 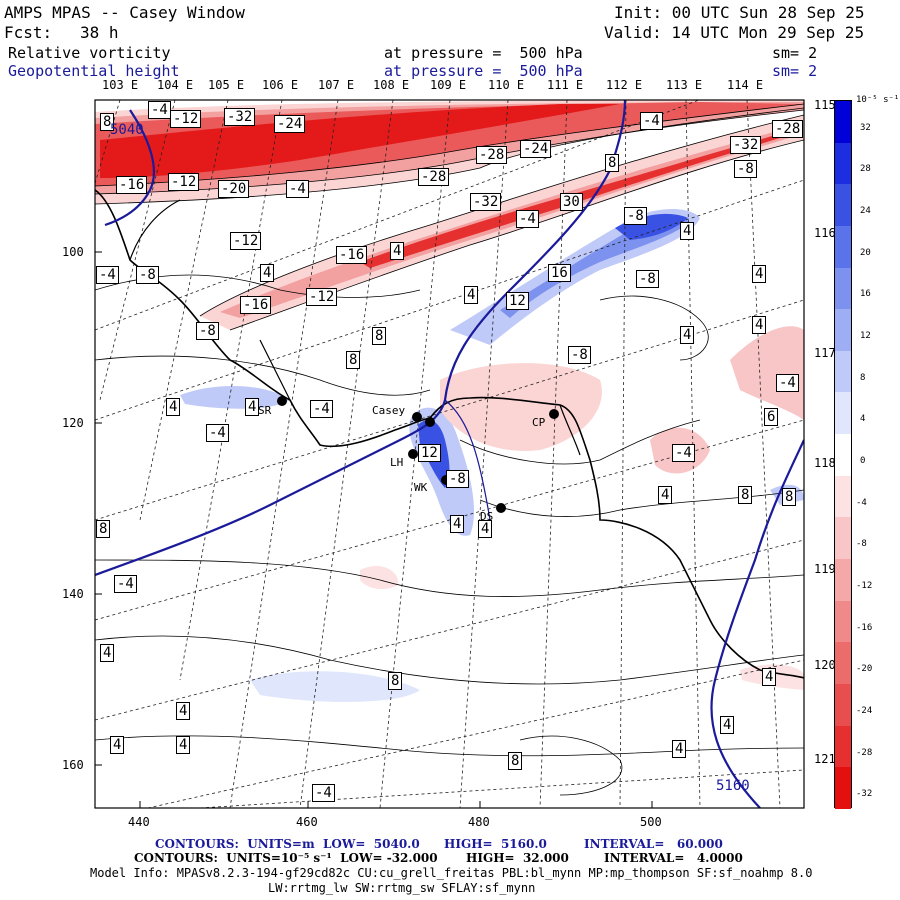 I want to click on field1-name: Relative vorticity, so click(x=89, y=53).